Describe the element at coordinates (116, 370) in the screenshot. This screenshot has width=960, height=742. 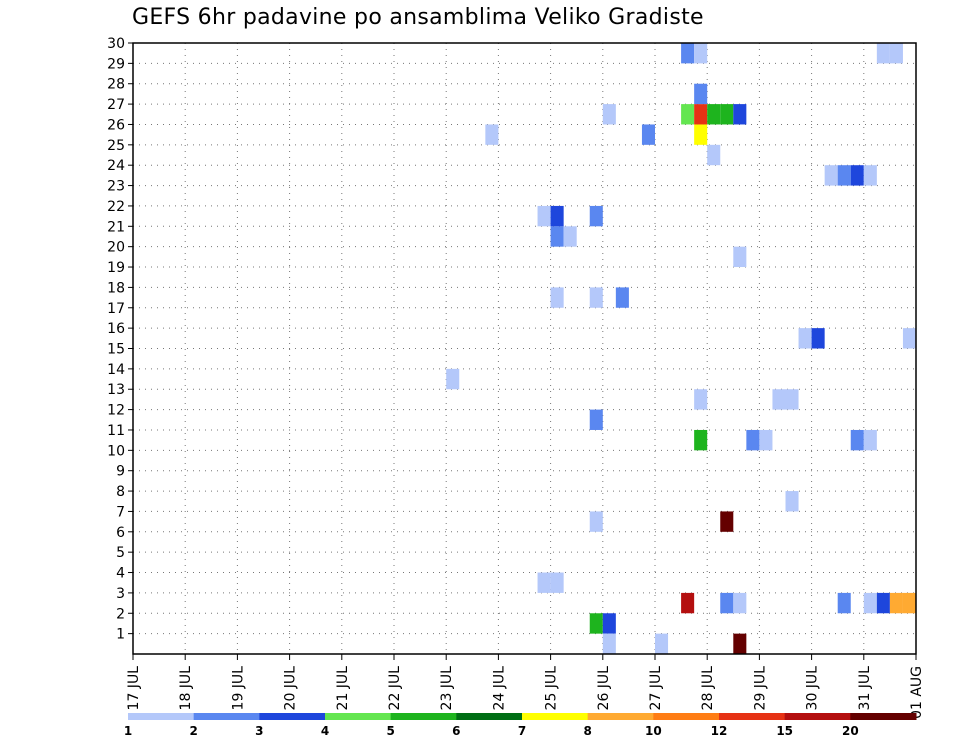
I see `y-tick-label: 14` at that location.